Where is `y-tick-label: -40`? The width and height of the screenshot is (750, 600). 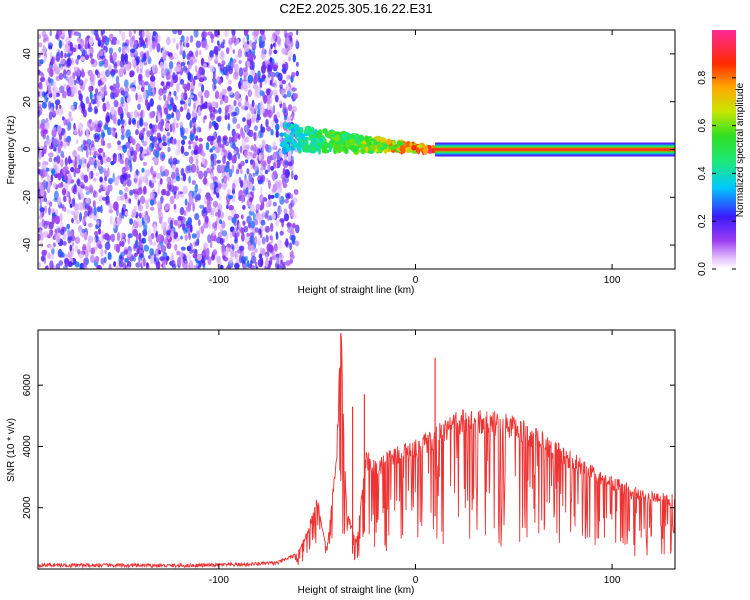 y-tick-label: -40 is located at coordinates (27, 244).